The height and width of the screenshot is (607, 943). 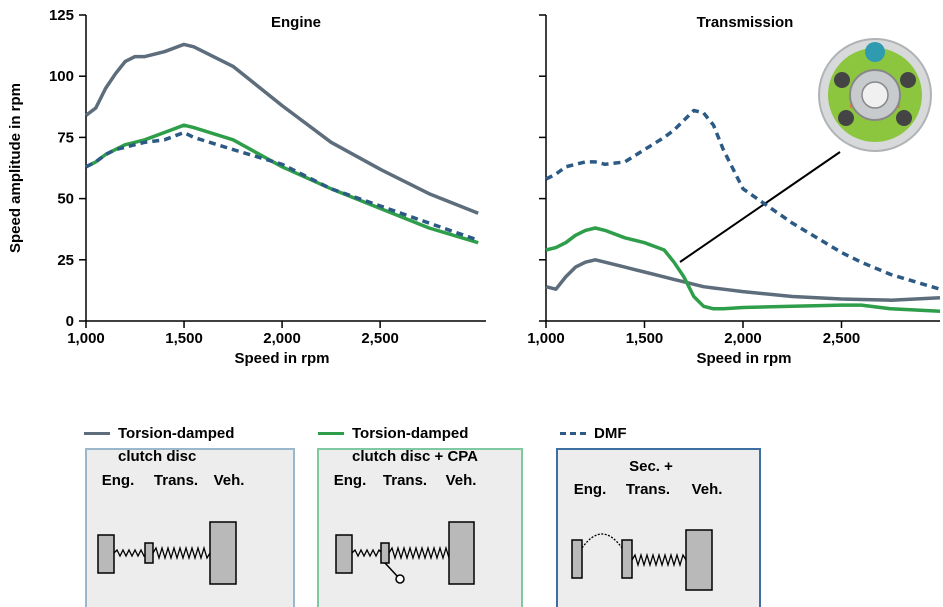 I want to click on chart-title: Transmission, so click(x=745, y=22).